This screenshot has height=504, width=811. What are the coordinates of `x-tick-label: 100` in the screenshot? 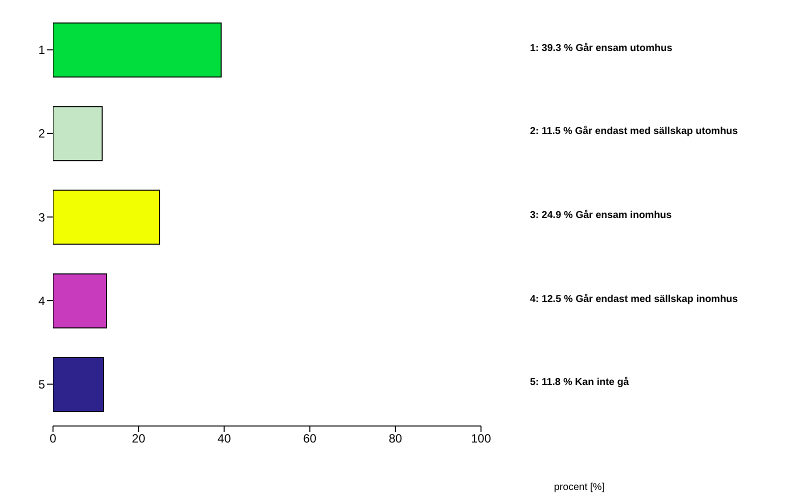 It's located at (481, 439).